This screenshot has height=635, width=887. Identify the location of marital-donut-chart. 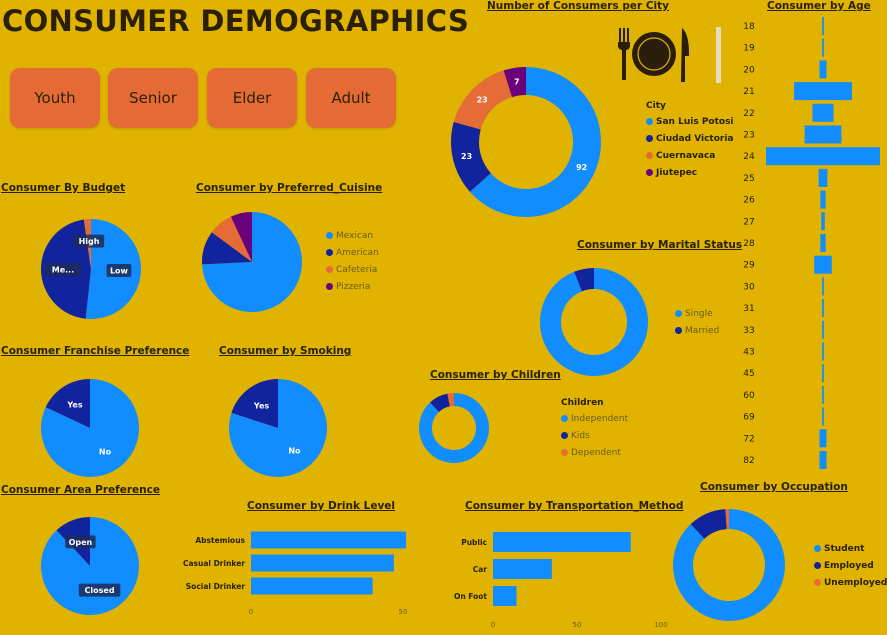
(594, 322).